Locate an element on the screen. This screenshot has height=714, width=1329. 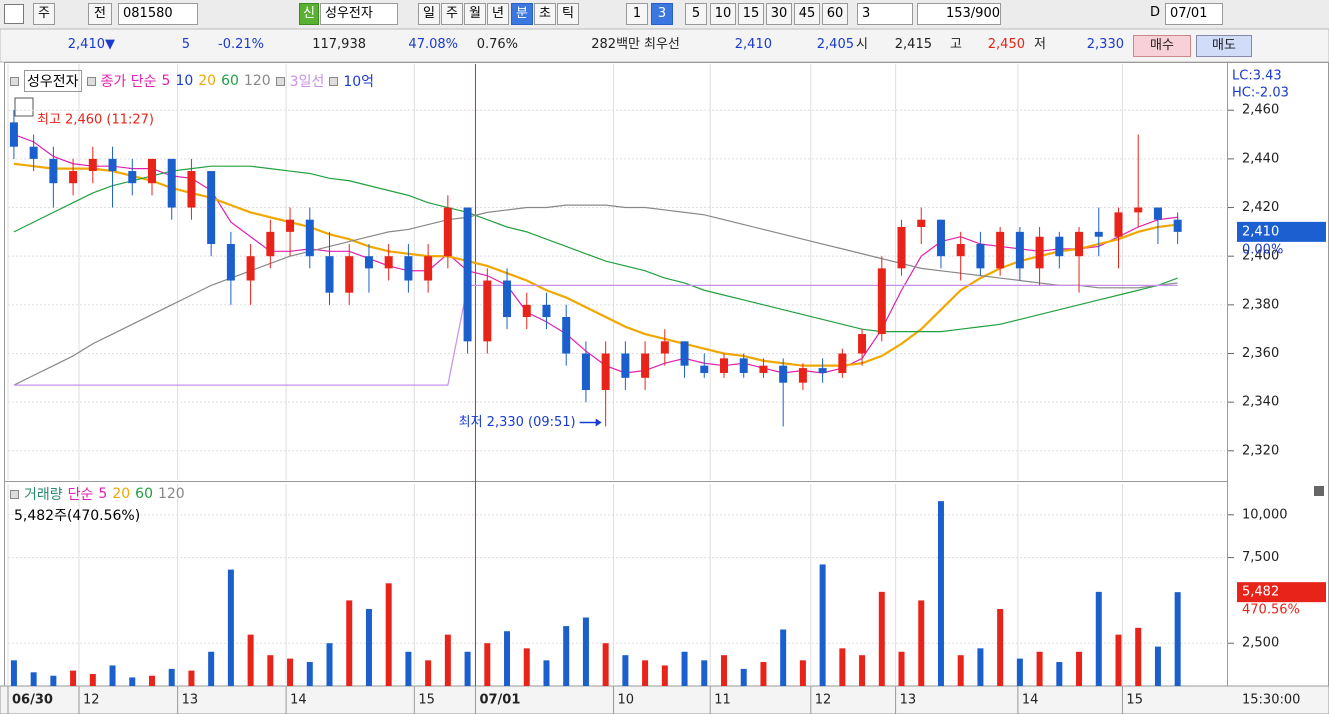
toolbar-item: D is located at coordinates (1155, 12).